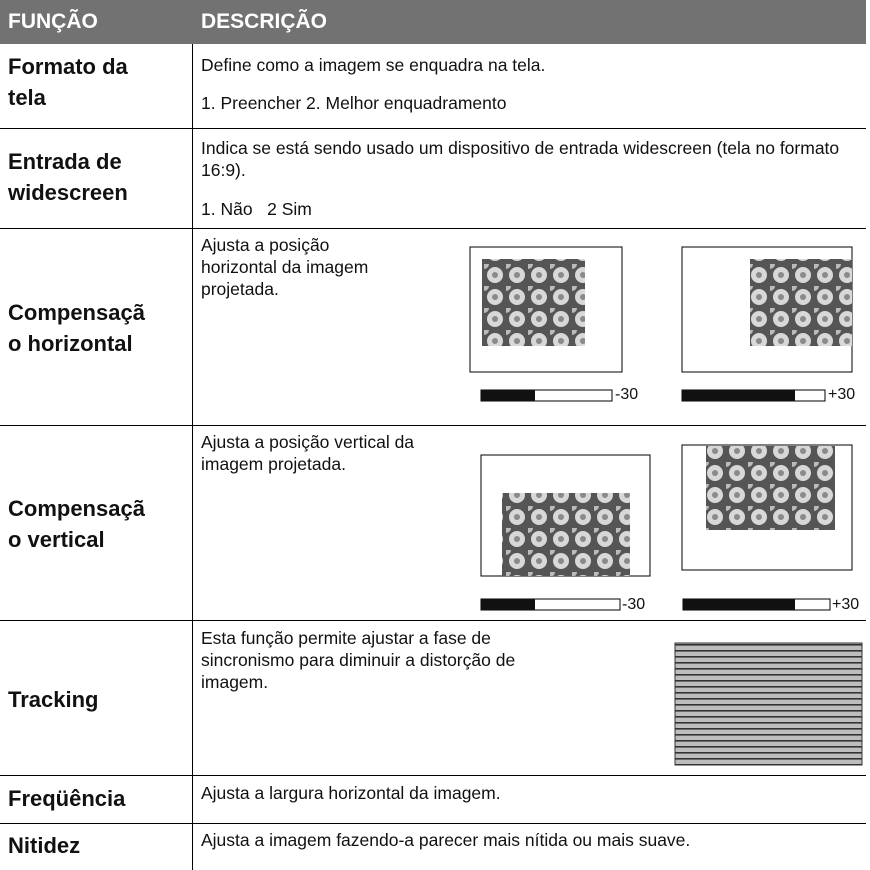 This screenshot has width=870, height=870. What do you see at coordinates (76, 524) in the screenshot?
I see `function: Compensaçã o vertical` at bounding box center [76, 524].